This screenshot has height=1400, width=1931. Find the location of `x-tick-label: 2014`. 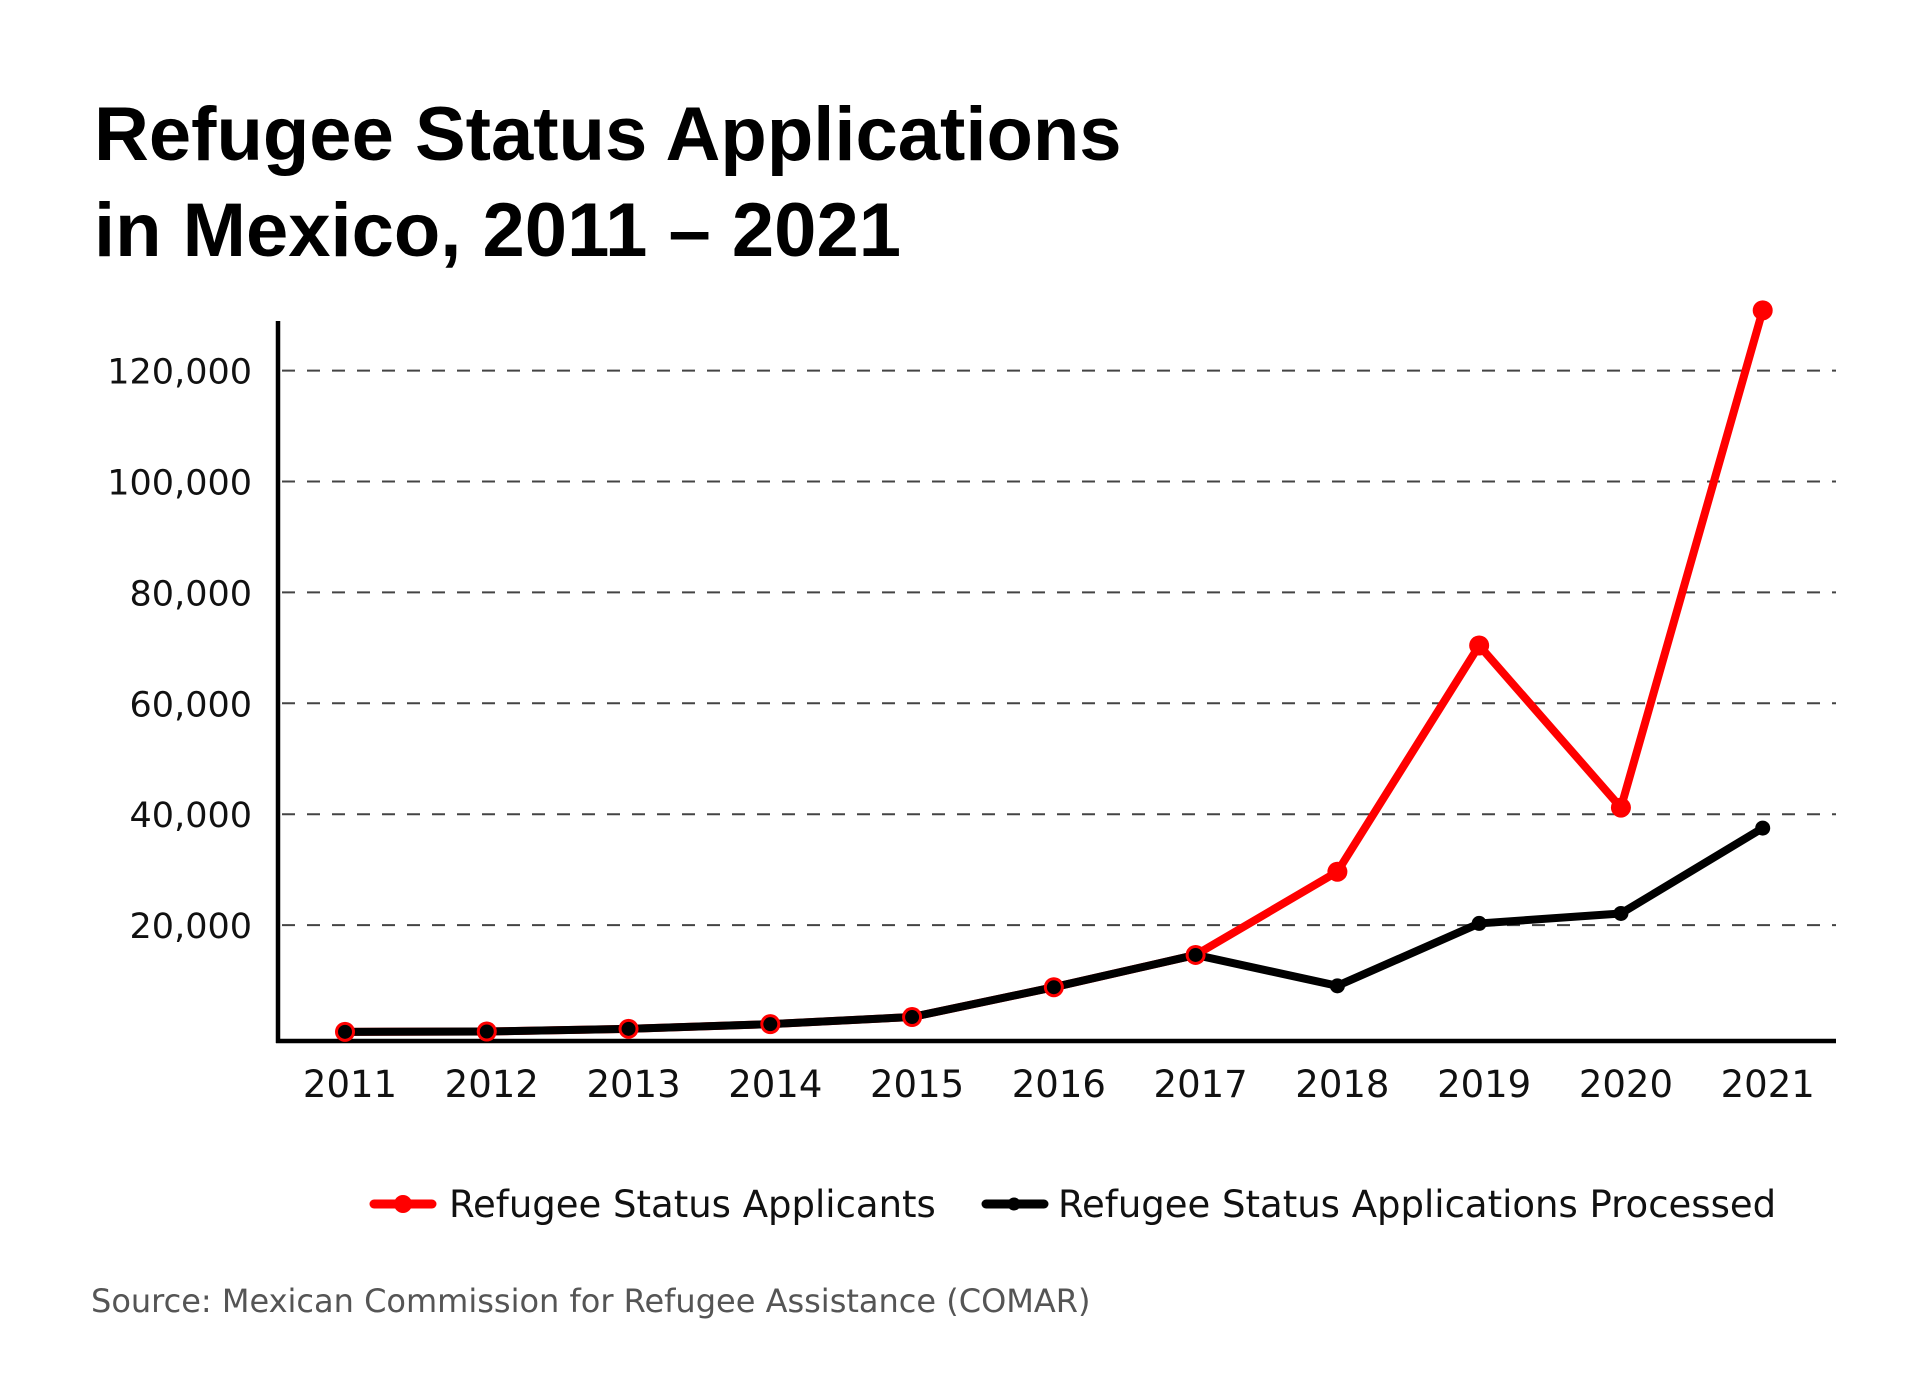

x-tick-label: 2014 is located at coordinates (775, 1084).